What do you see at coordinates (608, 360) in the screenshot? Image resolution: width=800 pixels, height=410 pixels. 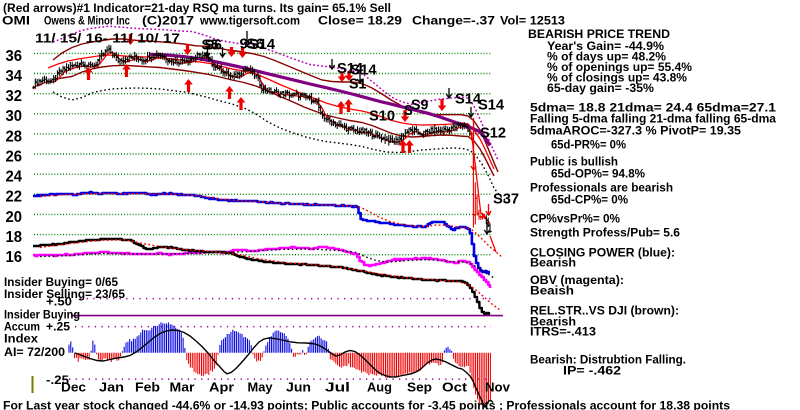 I see `svg-text: Bearish: Distrubtion Falling.` at bounding box center [608, 360].